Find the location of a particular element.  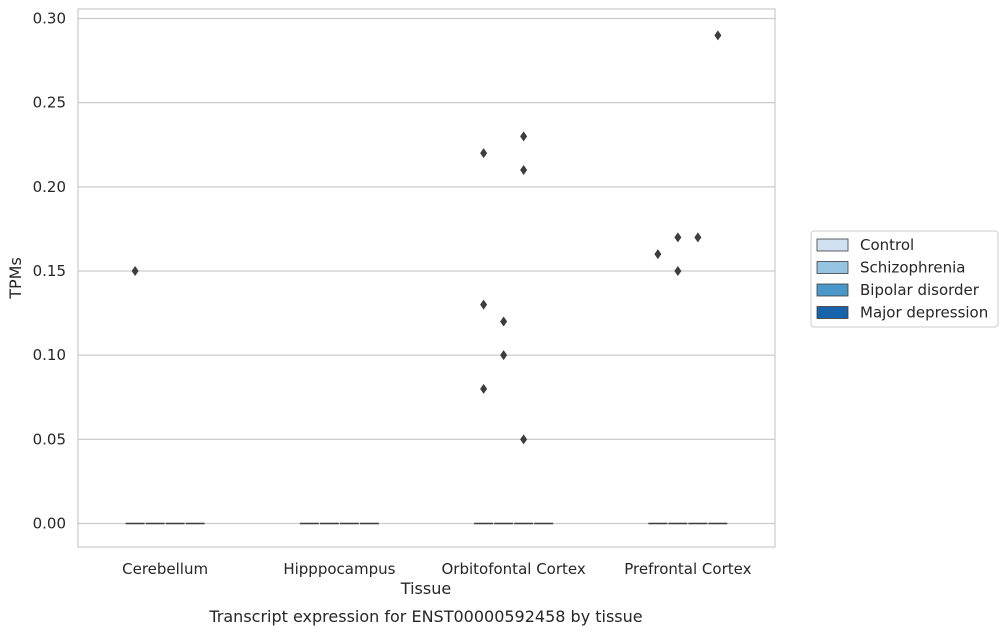

x-tick-label: Cerebellum is located at coordinates (165, 569).